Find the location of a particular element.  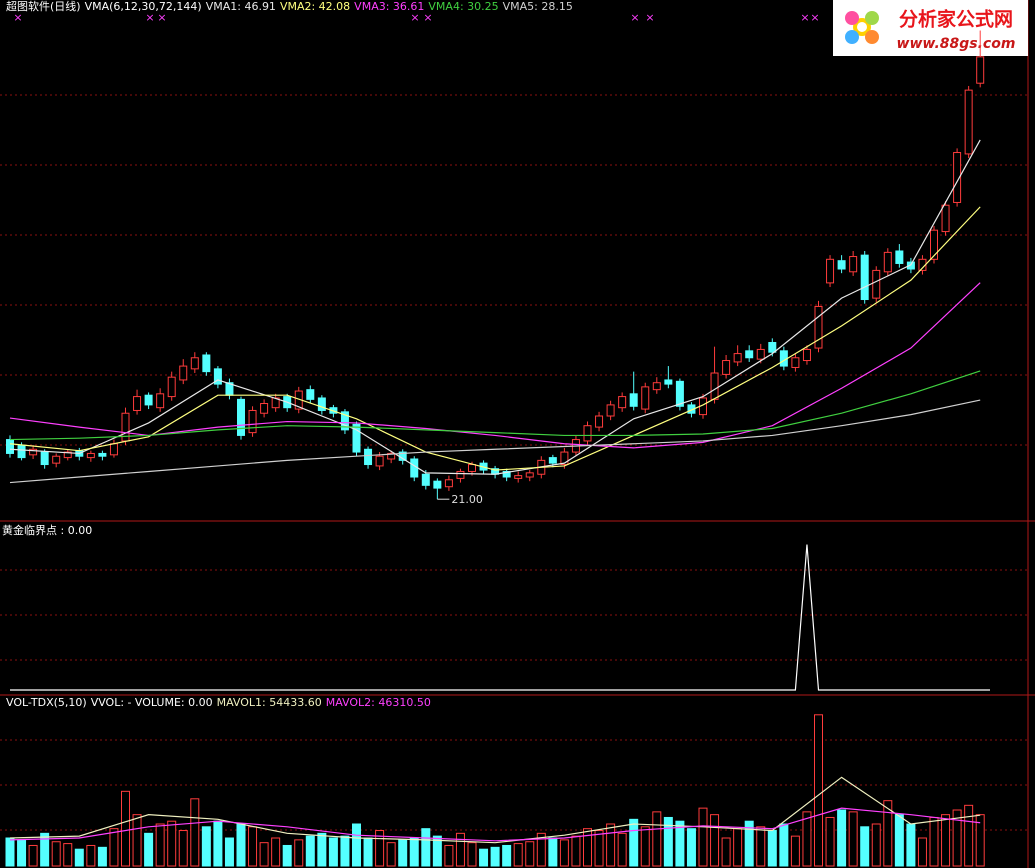

header-item: VOL-TDX(5,10) is located at coordinates (46, 702).